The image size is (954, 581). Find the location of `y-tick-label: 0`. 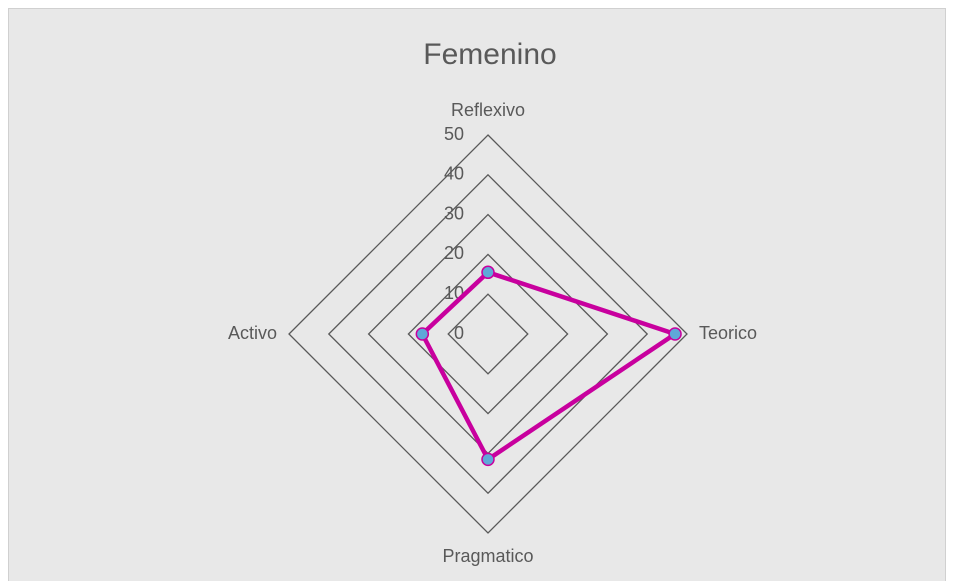

y-tick-label: 0 is located at coordinates (459, 333).